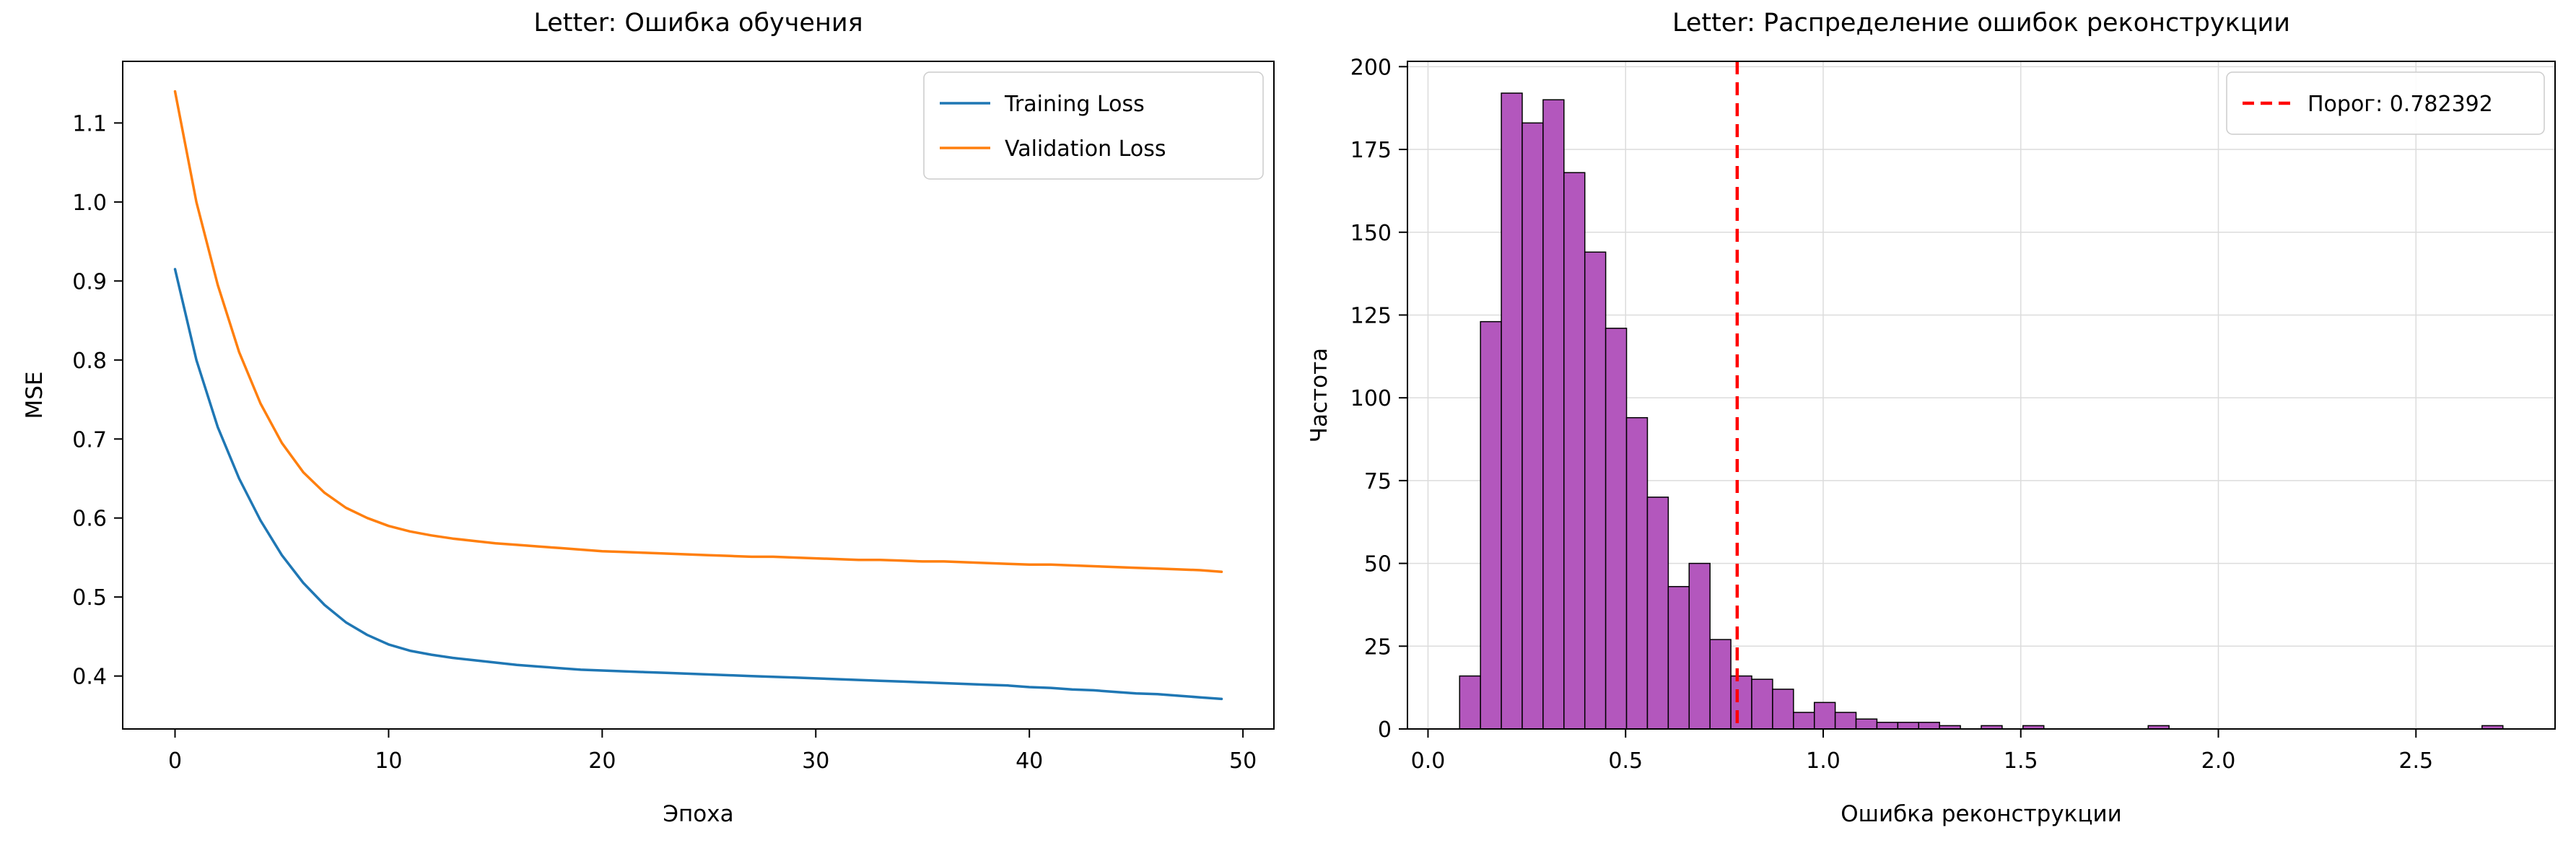 Image resolution: width=2576 pixels, height=843 pixels. Describe the element at coordinates (89, 440) in the screenshot. I see `y-tick-label: 0.7` at that location.